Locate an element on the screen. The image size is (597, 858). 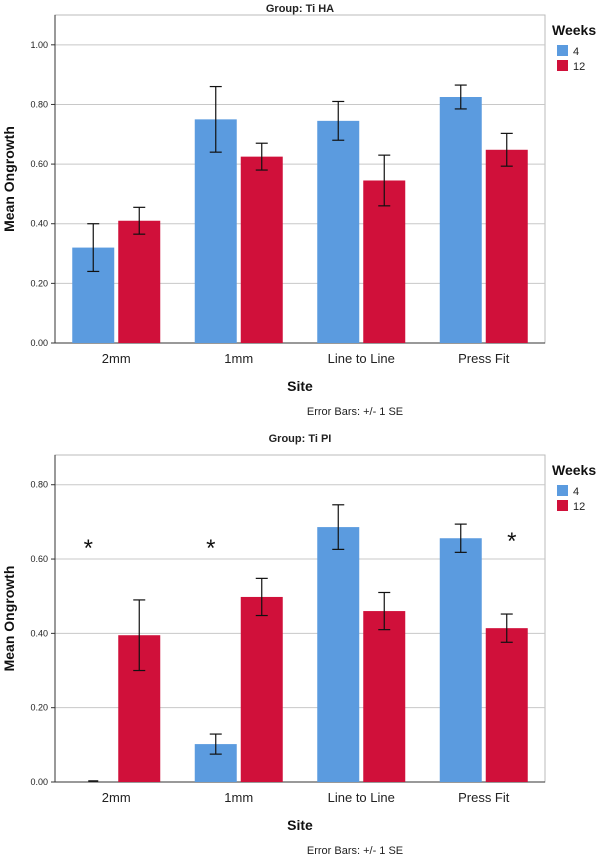
y-tick-label: 1.00 is located at coordinates (39, 45).